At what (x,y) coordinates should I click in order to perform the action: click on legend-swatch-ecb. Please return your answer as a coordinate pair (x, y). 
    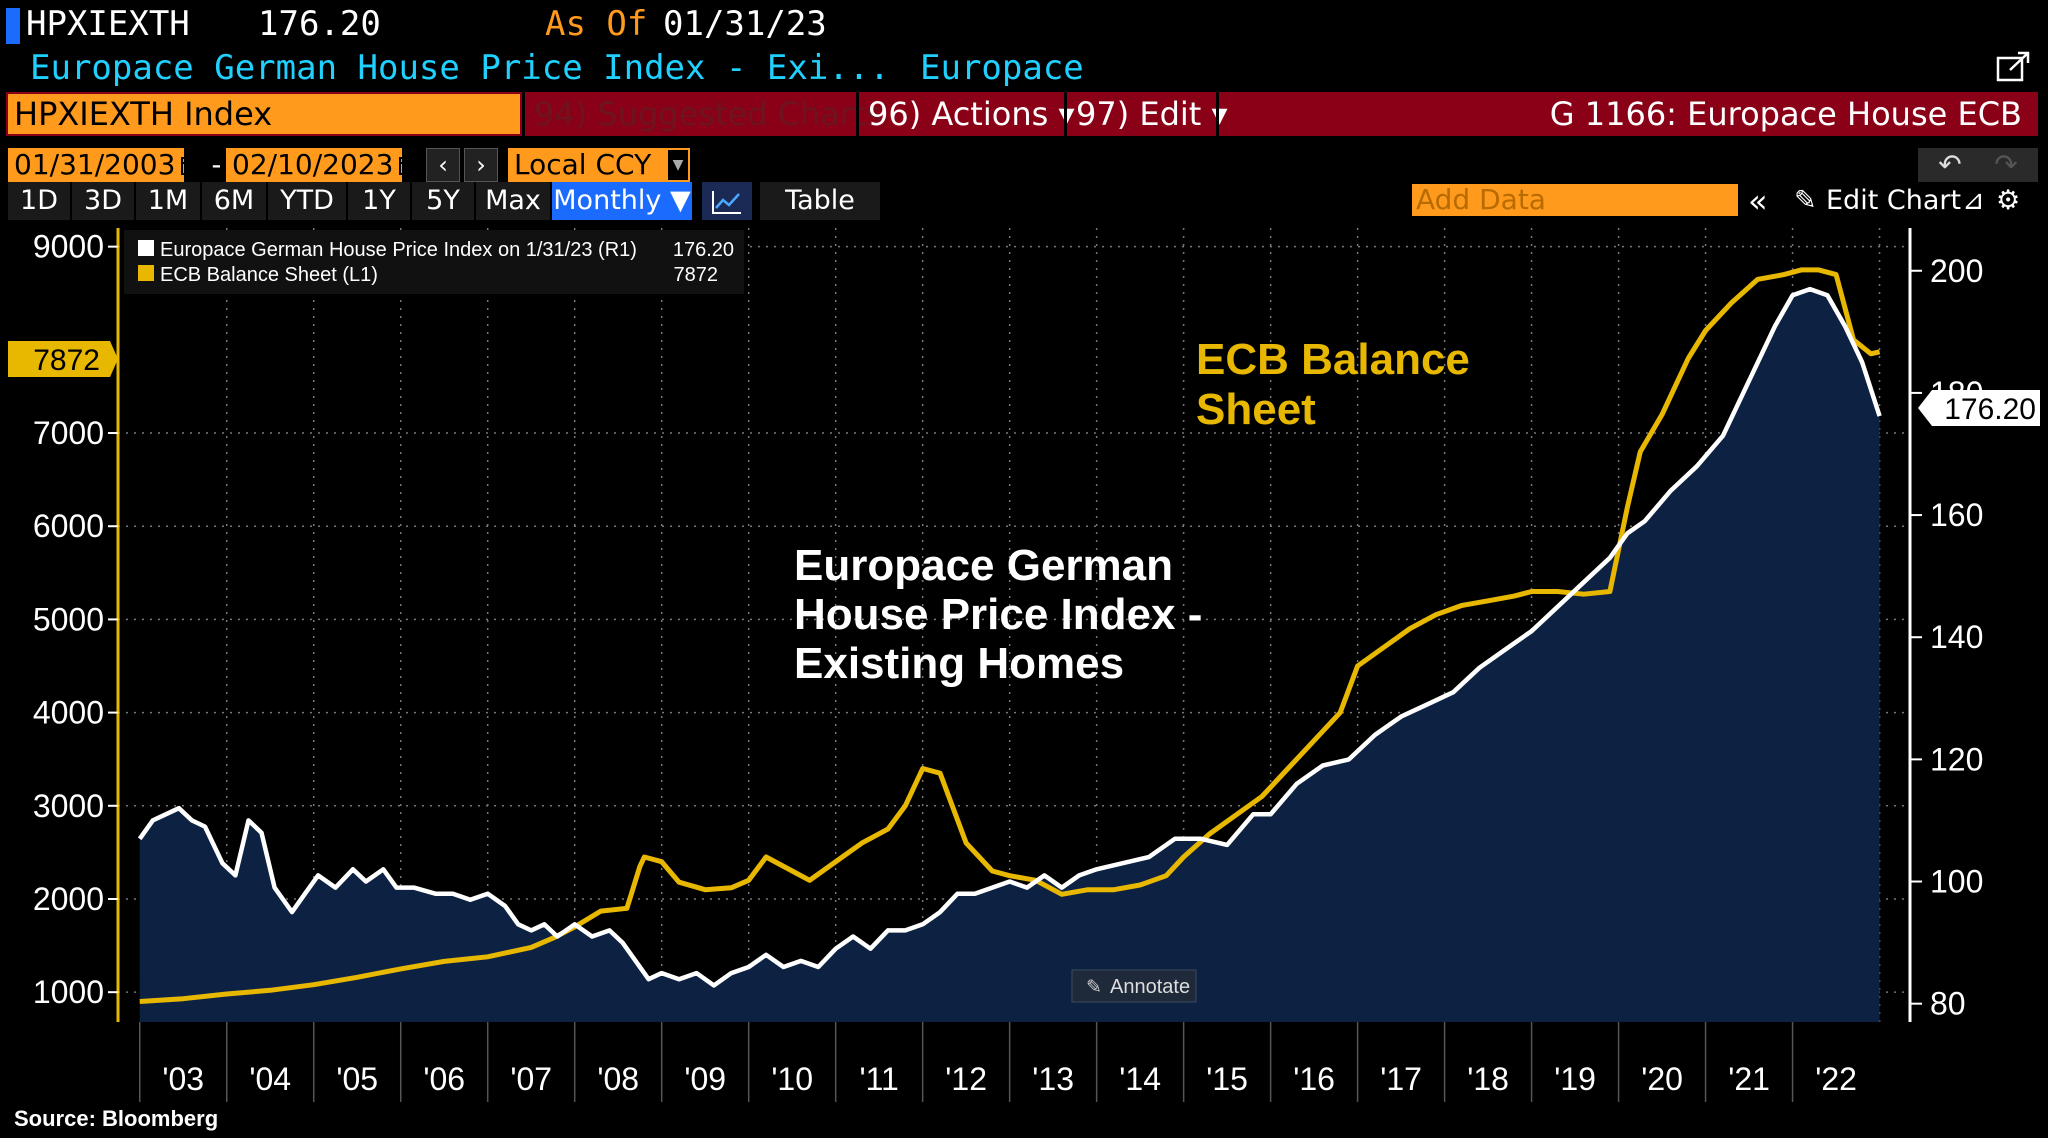
    Looking at the image, I should click on (146, 273).